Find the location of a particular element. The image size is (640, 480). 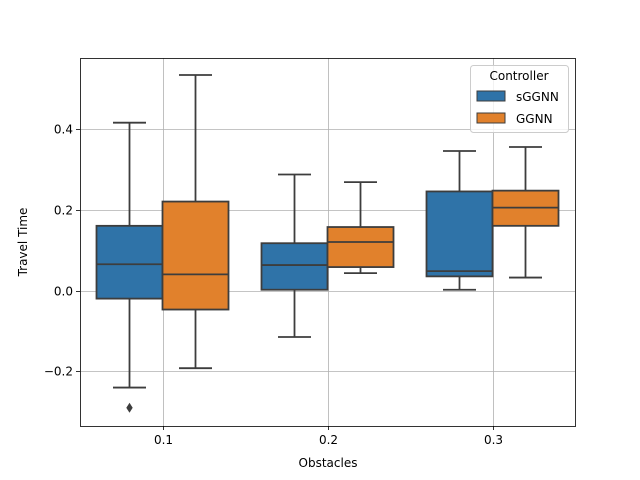

x-axis-label: Obstacles is located at coordinates (328, 463).